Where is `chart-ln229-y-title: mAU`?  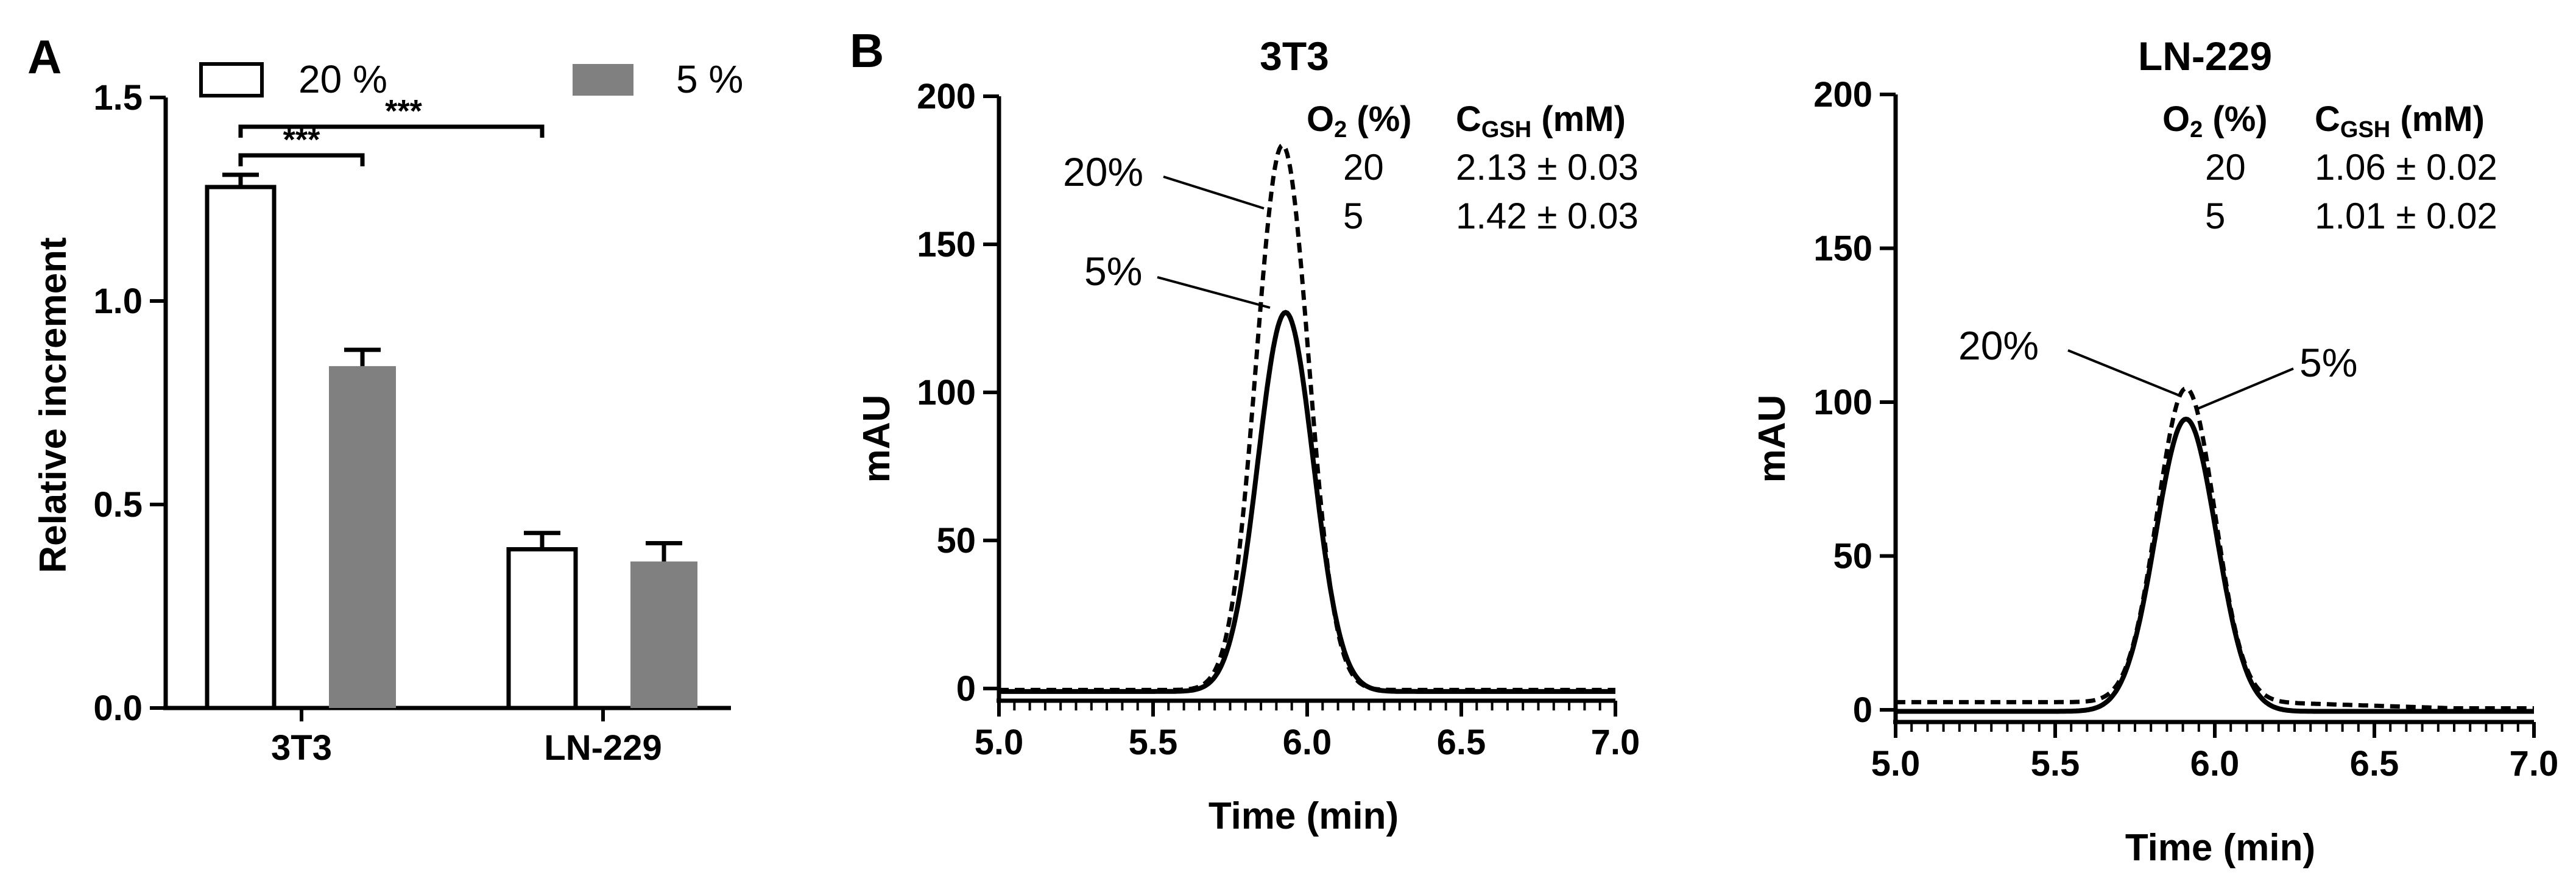
chart-ln229-y-title: mAU is located at coordinates (1772, 439).